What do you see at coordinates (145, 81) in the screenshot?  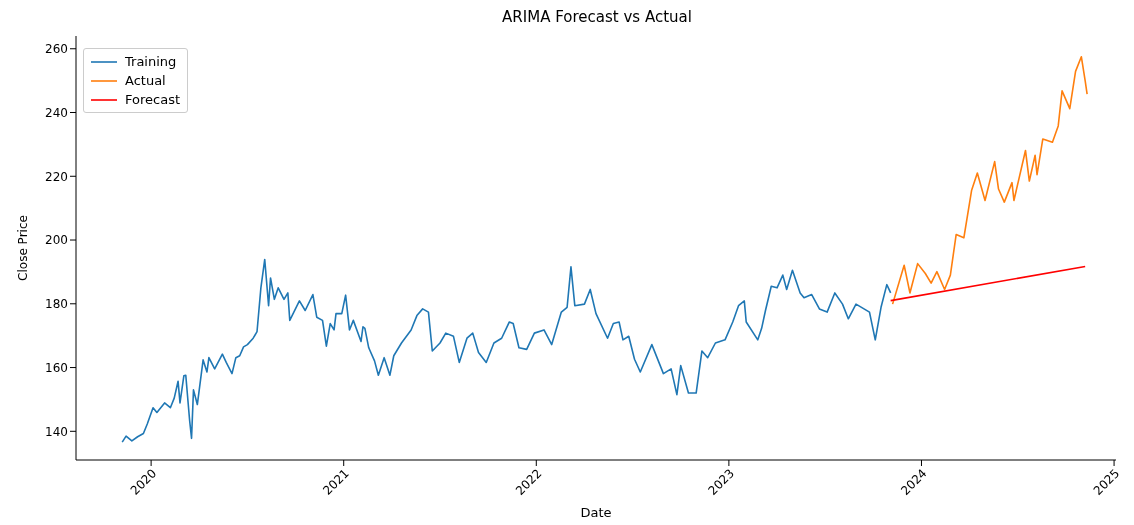 I see `legend-label: Actual` at bounding box center [145, 81].